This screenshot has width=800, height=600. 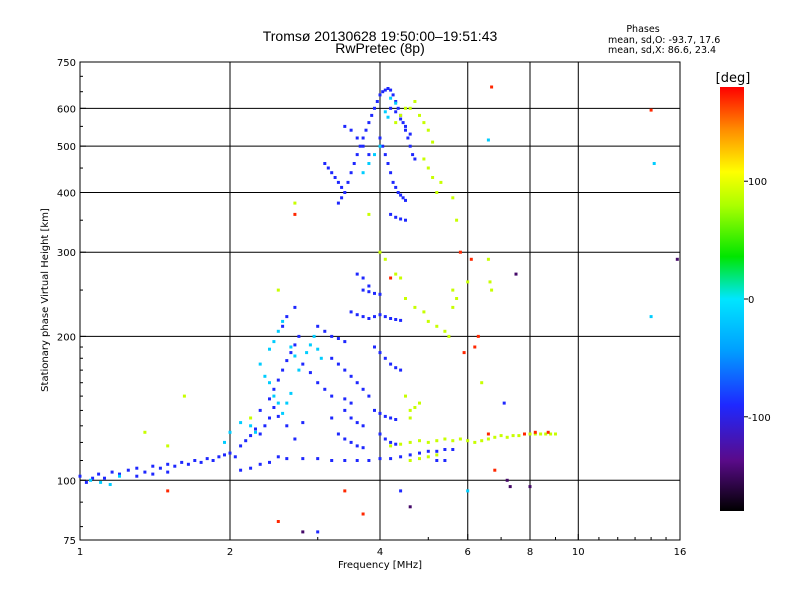 What do you see at coordinates (662, 50) in the screenshot?
I see `stats-line-x: mean, sd,X: 86.6, 23.4` at bounding box center [662, 50].